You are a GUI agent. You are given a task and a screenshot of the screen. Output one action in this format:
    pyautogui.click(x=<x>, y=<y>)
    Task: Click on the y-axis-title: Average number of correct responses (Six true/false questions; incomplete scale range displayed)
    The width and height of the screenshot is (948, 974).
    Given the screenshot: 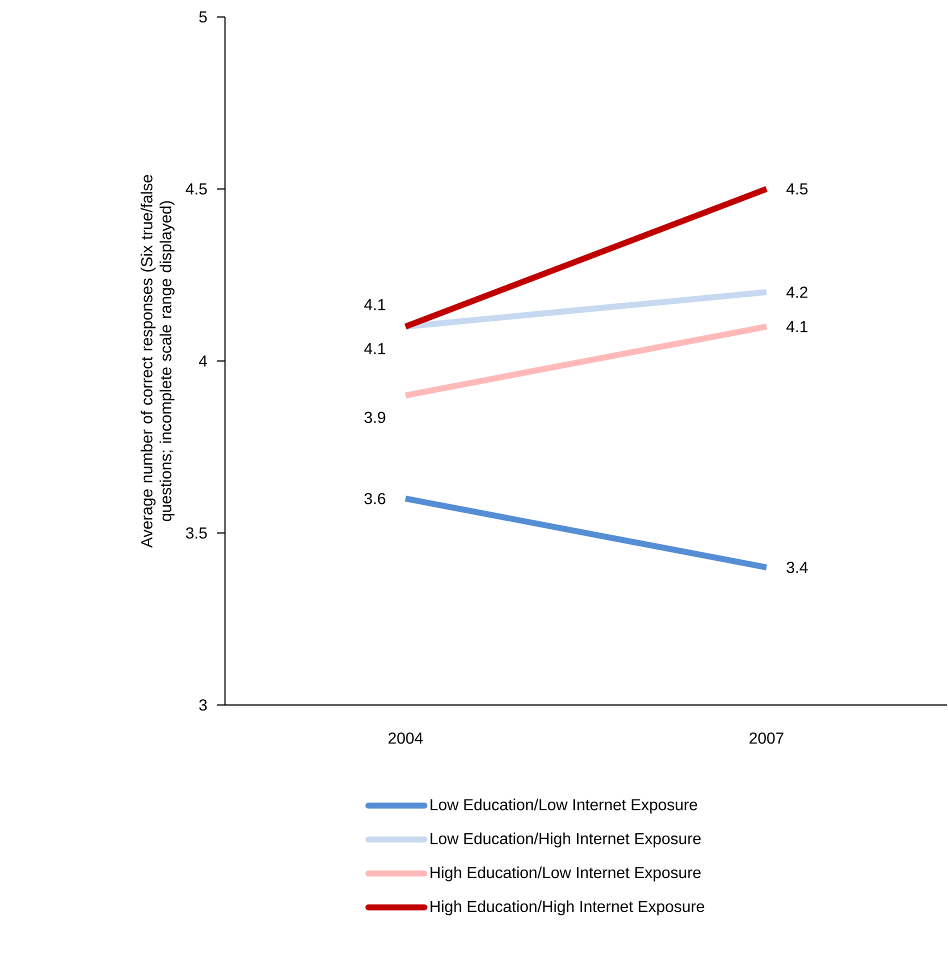 What is the action you would take?
    pyautogui.click(x=157, y=361)
    